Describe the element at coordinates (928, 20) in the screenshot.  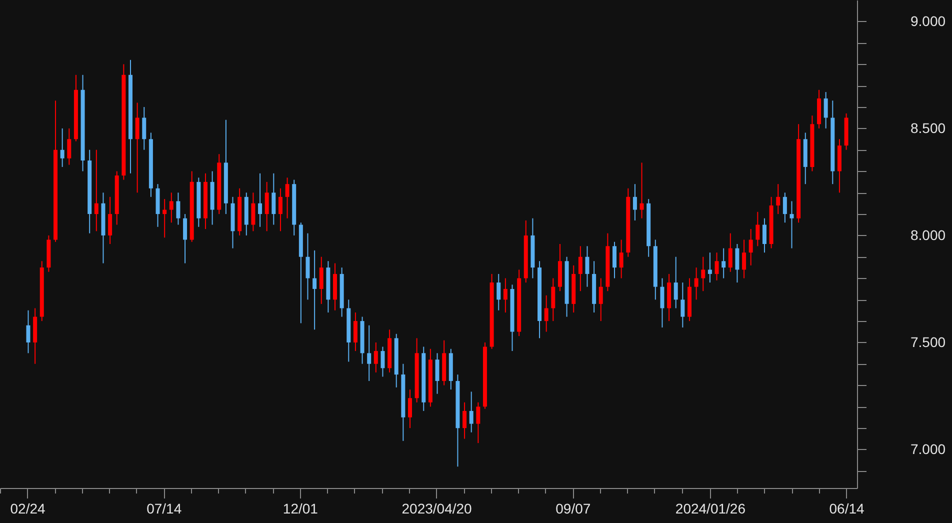
I see `y-tick-label: 9.000` at that location.